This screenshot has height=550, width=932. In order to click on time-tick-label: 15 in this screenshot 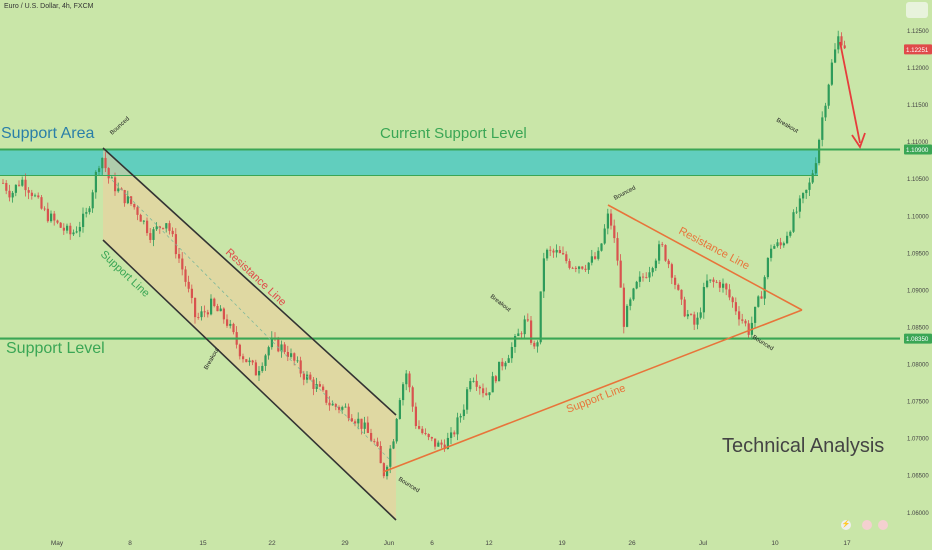, I will do `click(203, 543)`.